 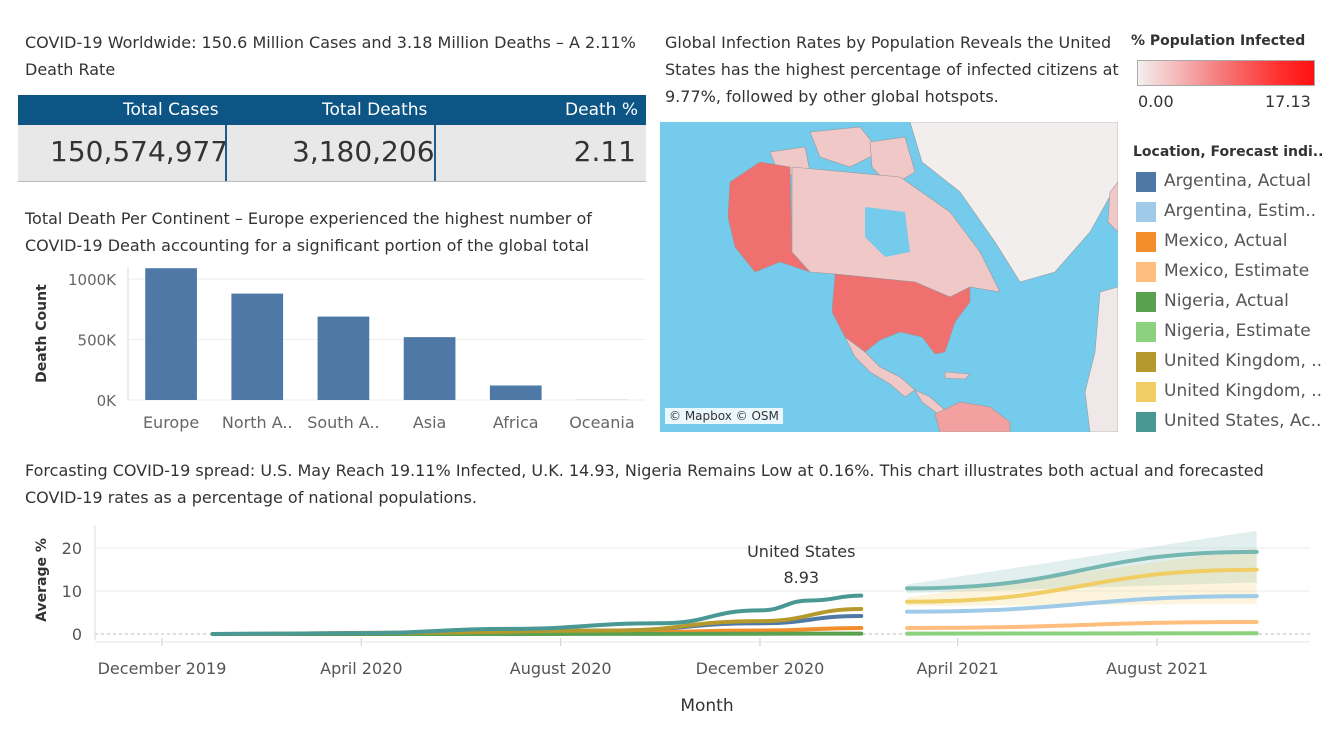 I want to click on bar-y-tick-label: 500K, so click(x=98, y=341).